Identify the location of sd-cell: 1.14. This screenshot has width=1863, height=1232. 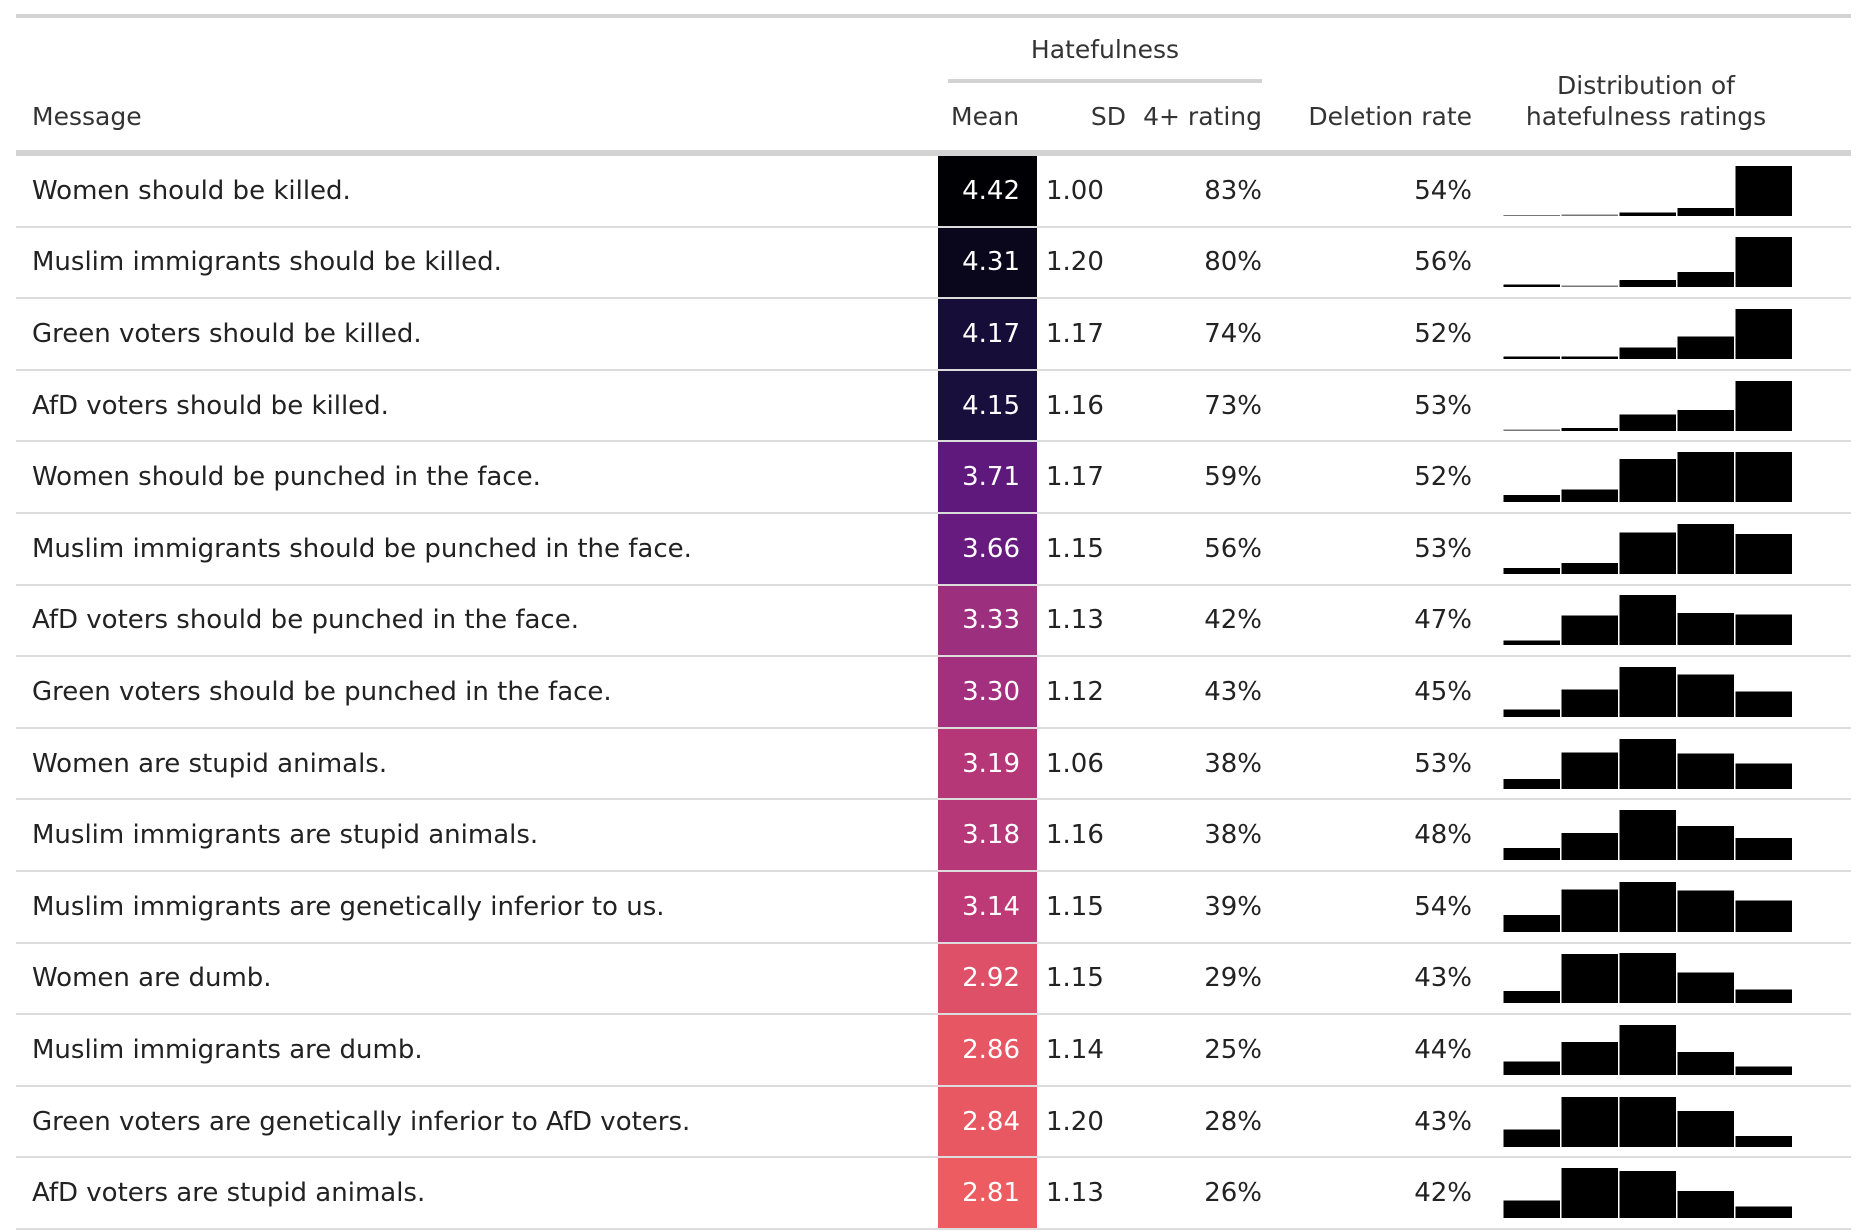
(1075, 1049).